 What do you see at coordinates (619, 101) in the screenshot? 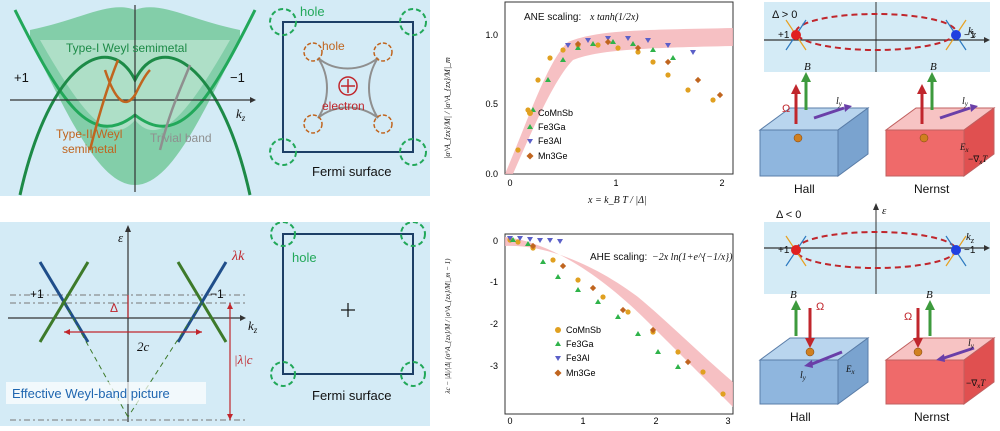
I see `ane-scaling-band` at bounding box center [619, 101].